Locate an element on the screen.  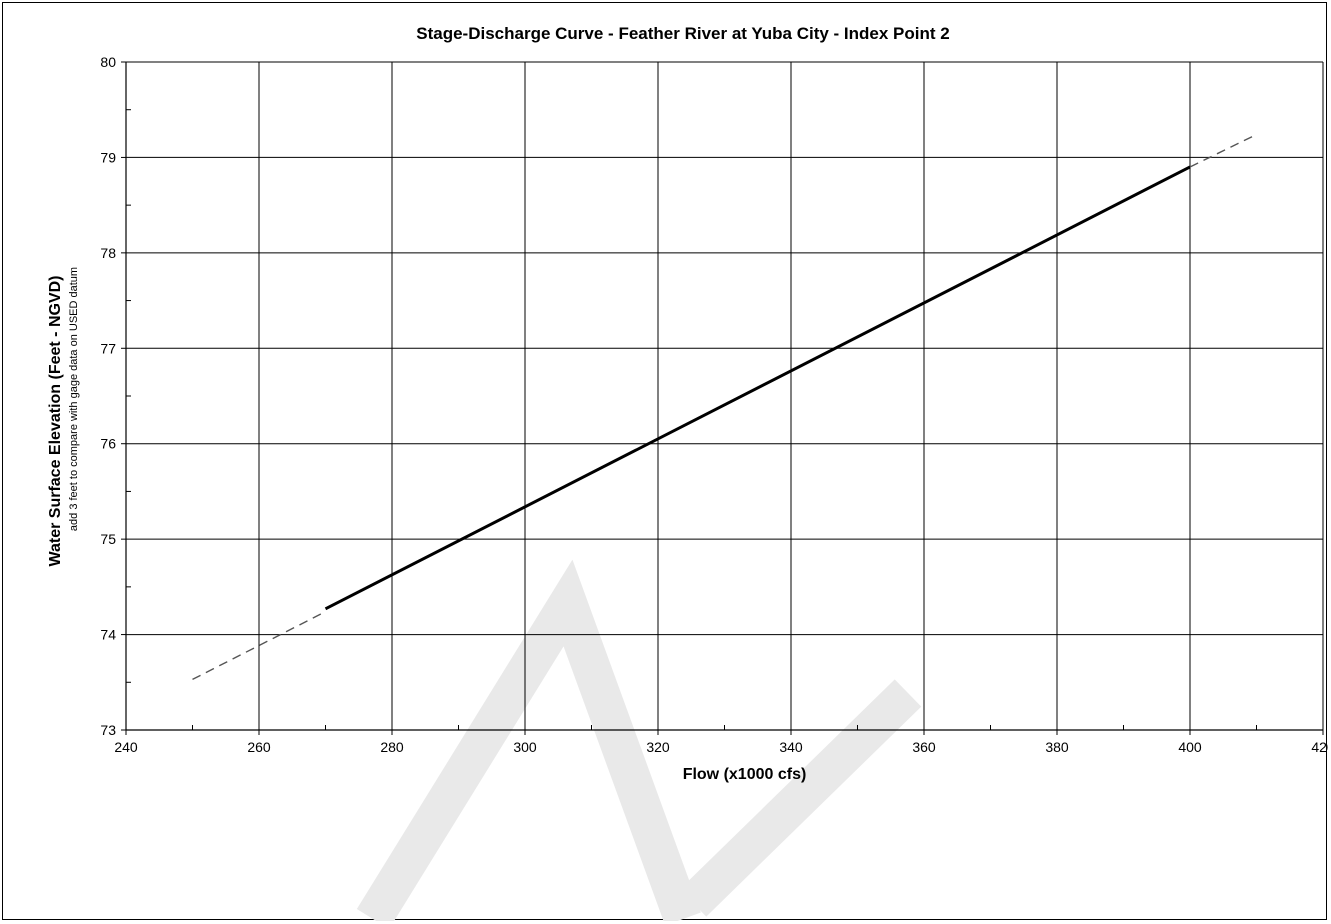
x-tick-label: 240 is located at coordinates (126, 747).